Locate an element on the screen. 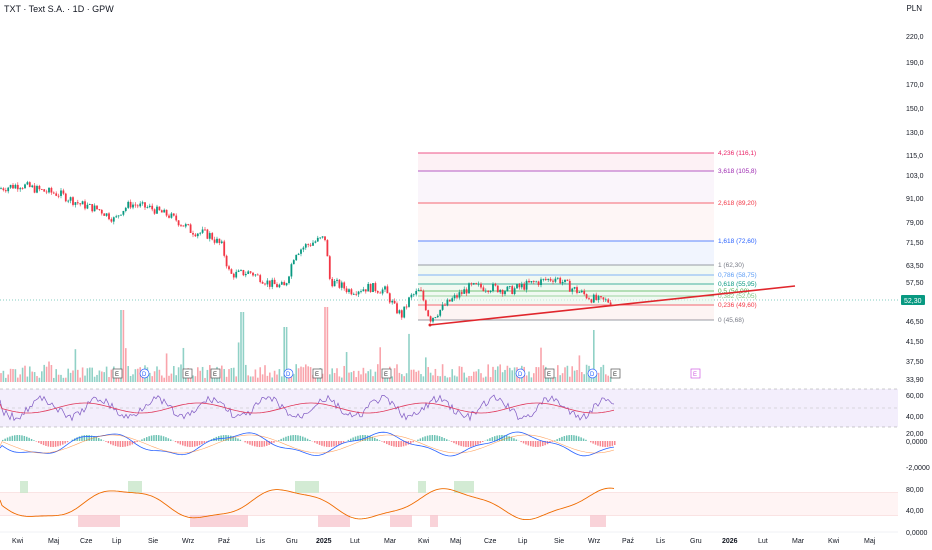 Image resolution: width=932 pixels, height=550 pixels. earnings-marker is located at coordinates (386, 373).